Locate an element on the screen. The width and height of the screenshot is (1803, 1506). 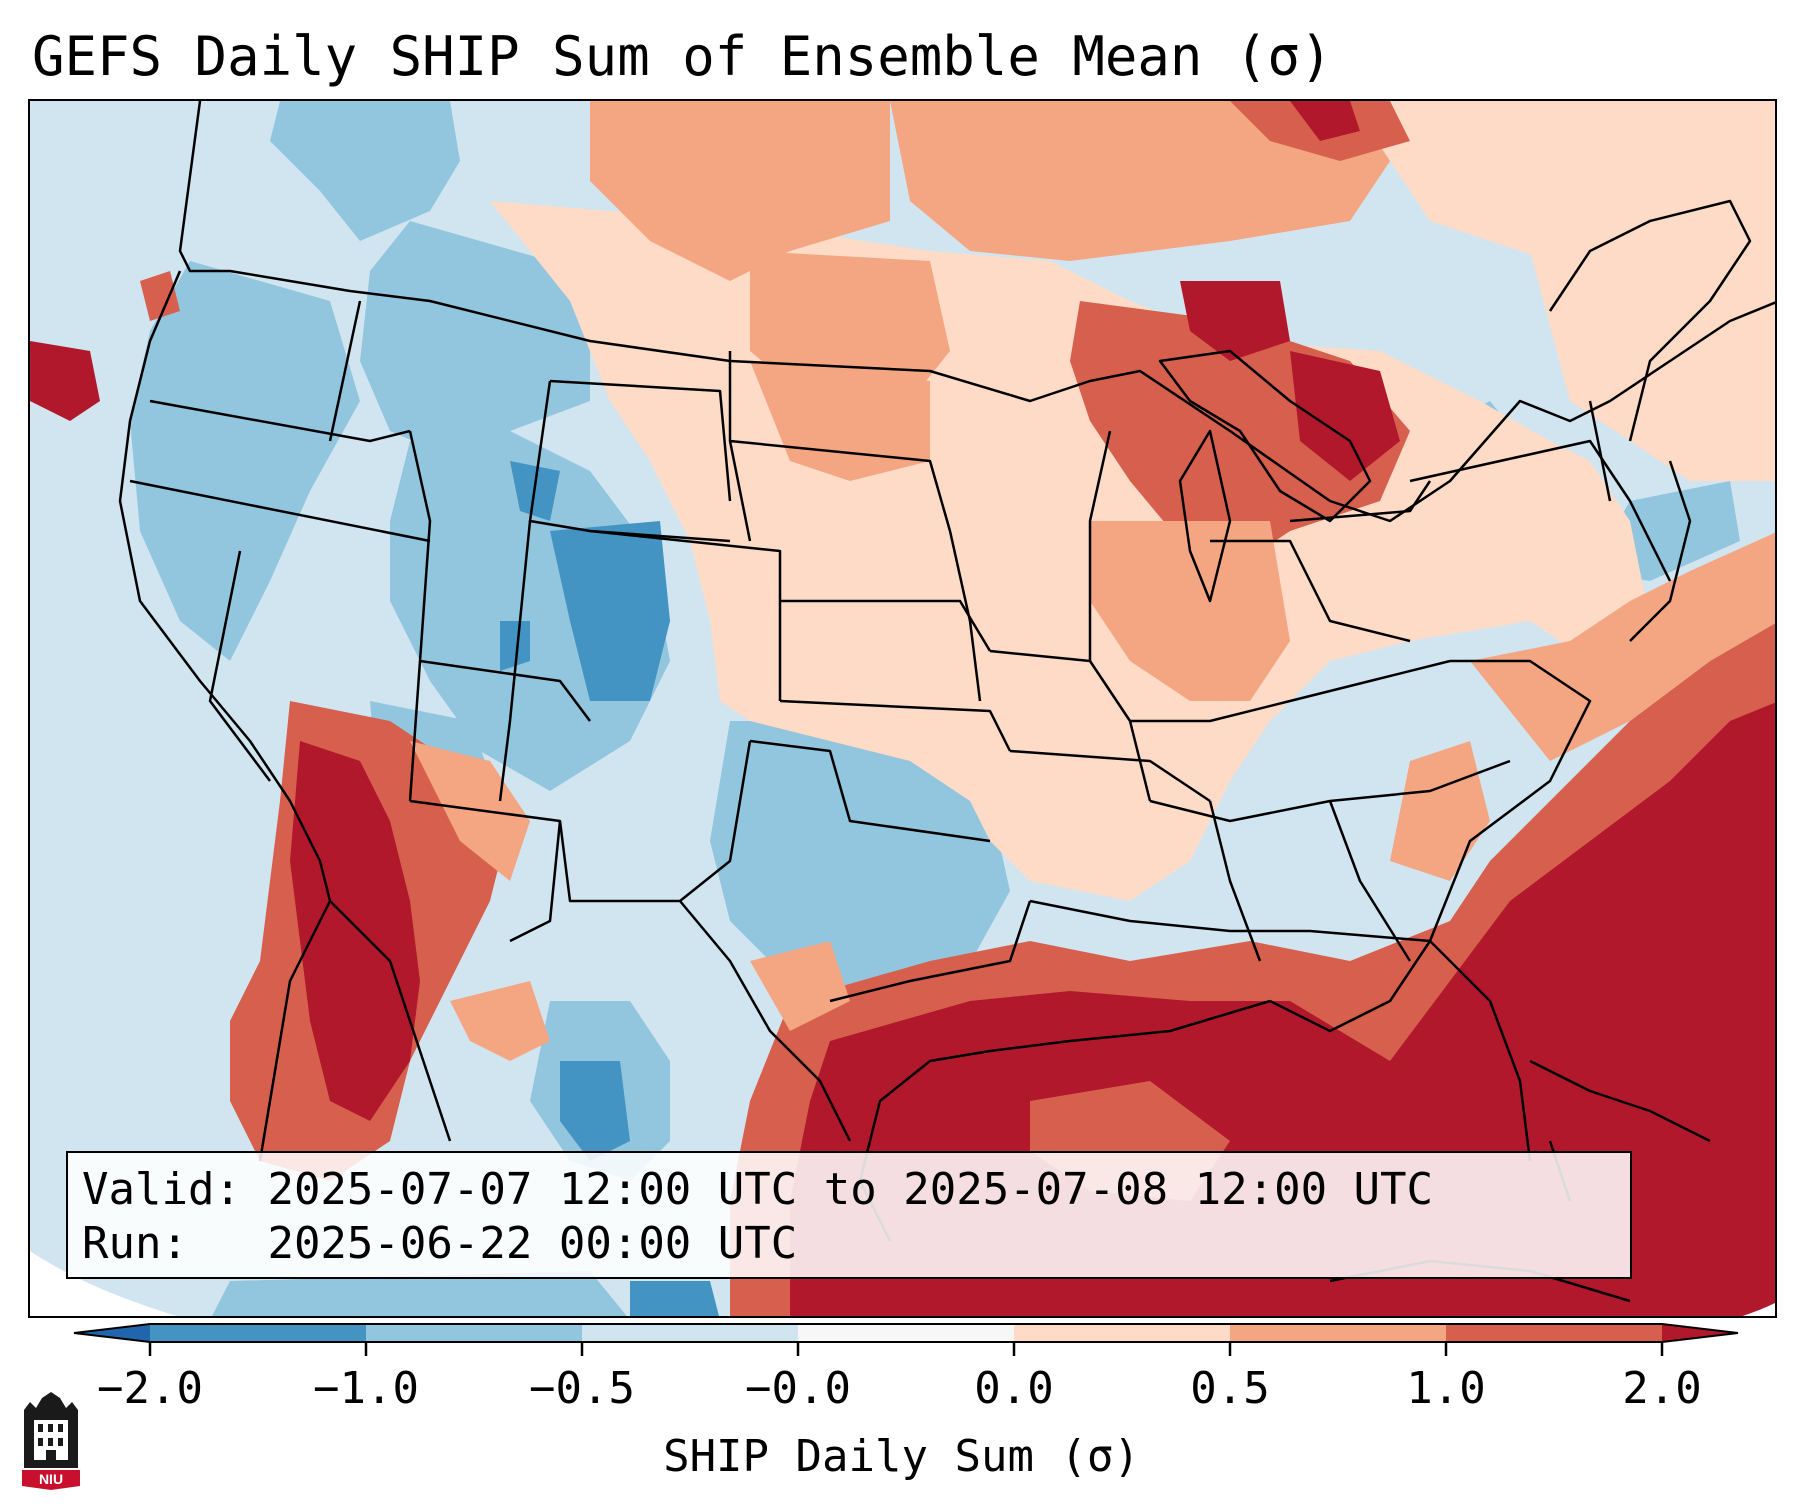
colorbar-bins is located at coordinates (906, 1333).